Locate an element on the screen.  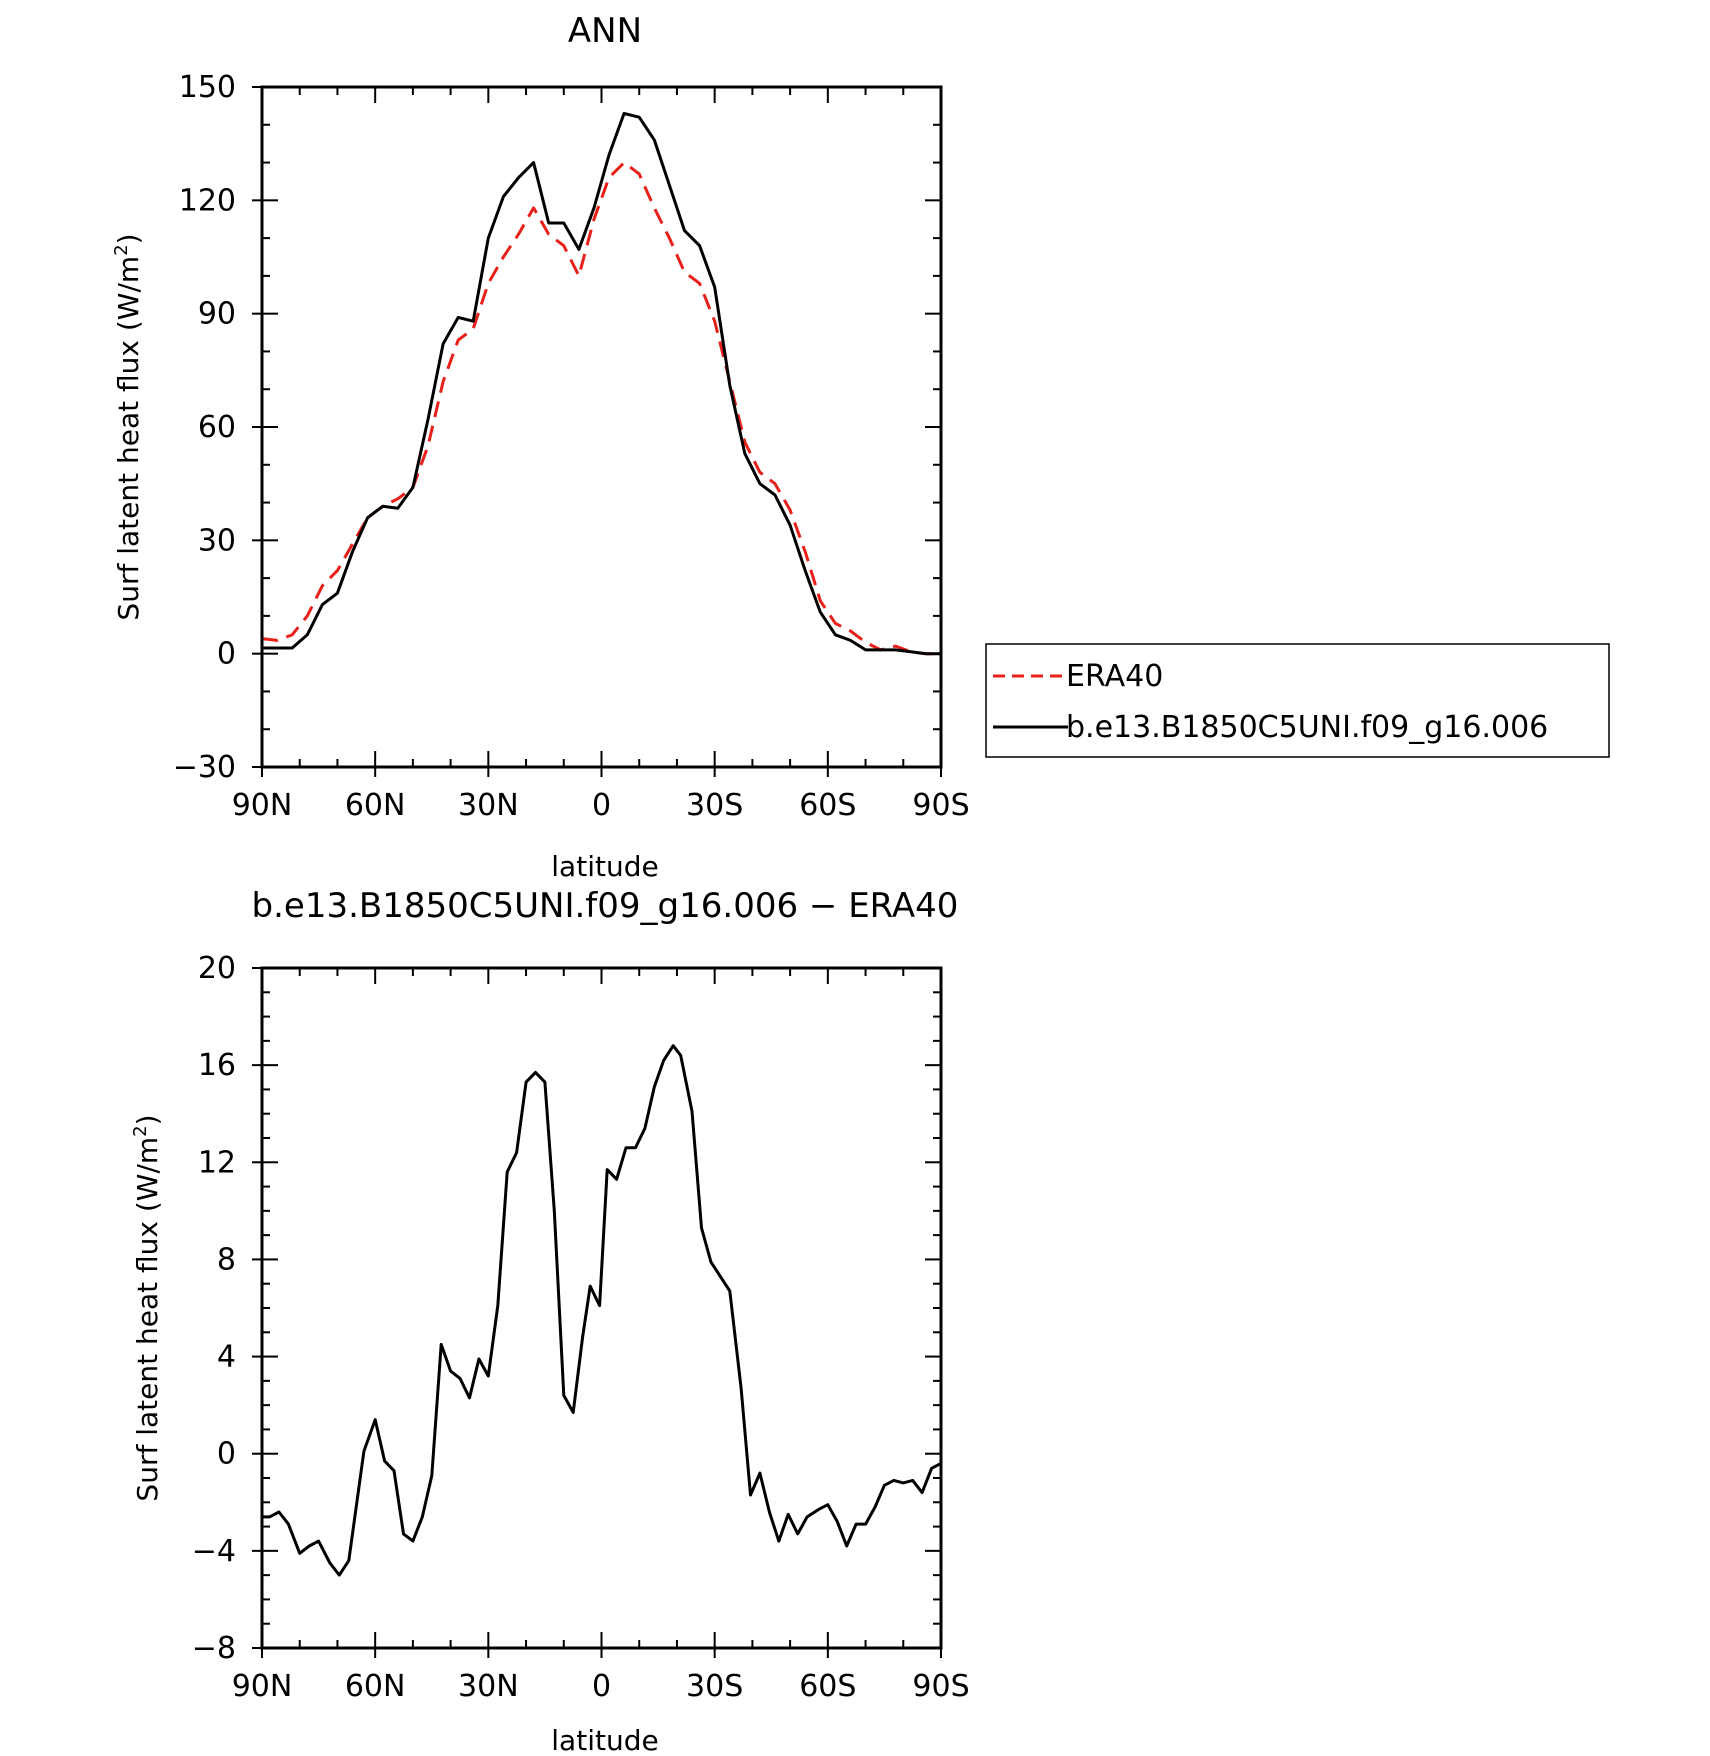
bottom-x-tick-labels: 90N 60N 30N 0 30S 60S 90S is located at coordinates (601, 1686).